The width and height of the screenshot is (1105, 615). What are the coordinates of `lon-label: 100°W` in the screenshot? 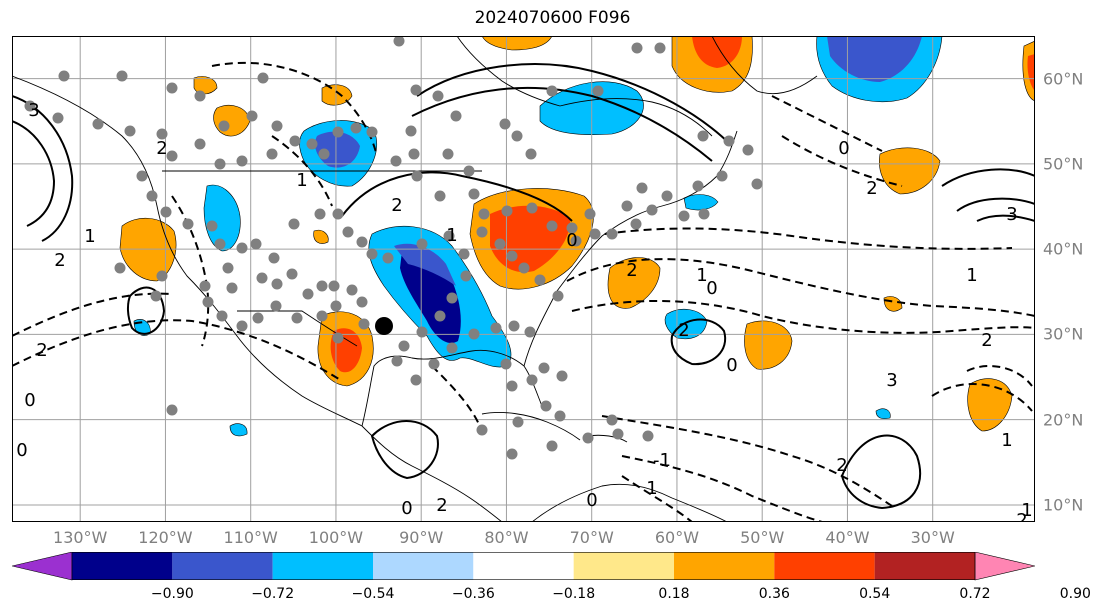 It's located at (336, 537).